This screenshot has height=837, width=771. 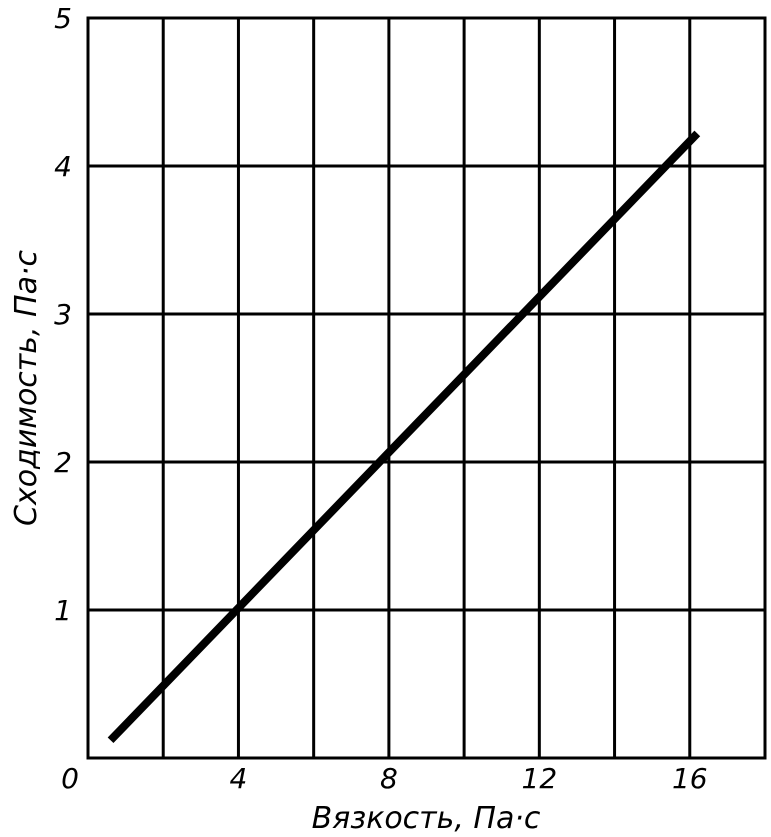 What do you see at coordinates (540, 778) in the screenshot?
I see `x-tick-label: 12` at bounding box center [540, 778].